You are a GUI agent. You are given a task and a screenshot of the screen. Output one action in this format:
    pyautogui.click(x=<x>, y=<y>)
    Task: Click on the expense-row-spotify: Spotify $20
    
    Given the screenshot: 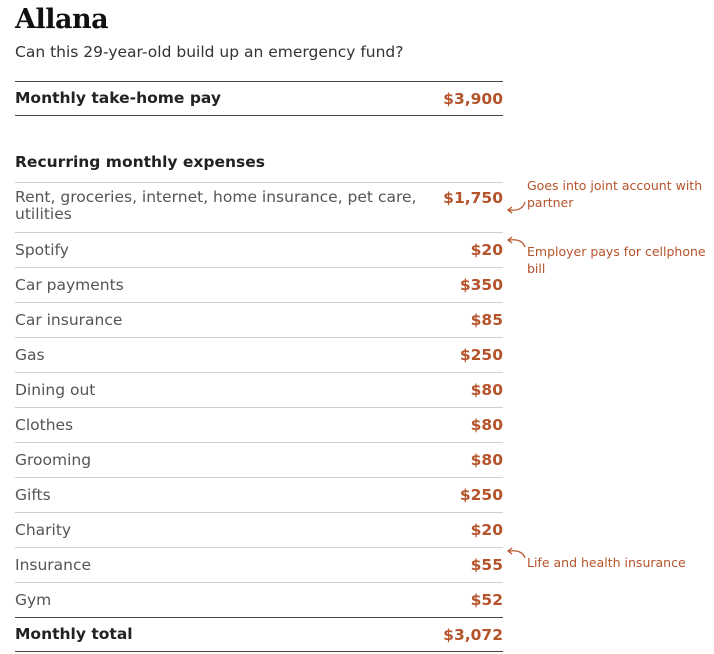 What is the action you would take?
    pyautogui.click(x=259, y=250)
    